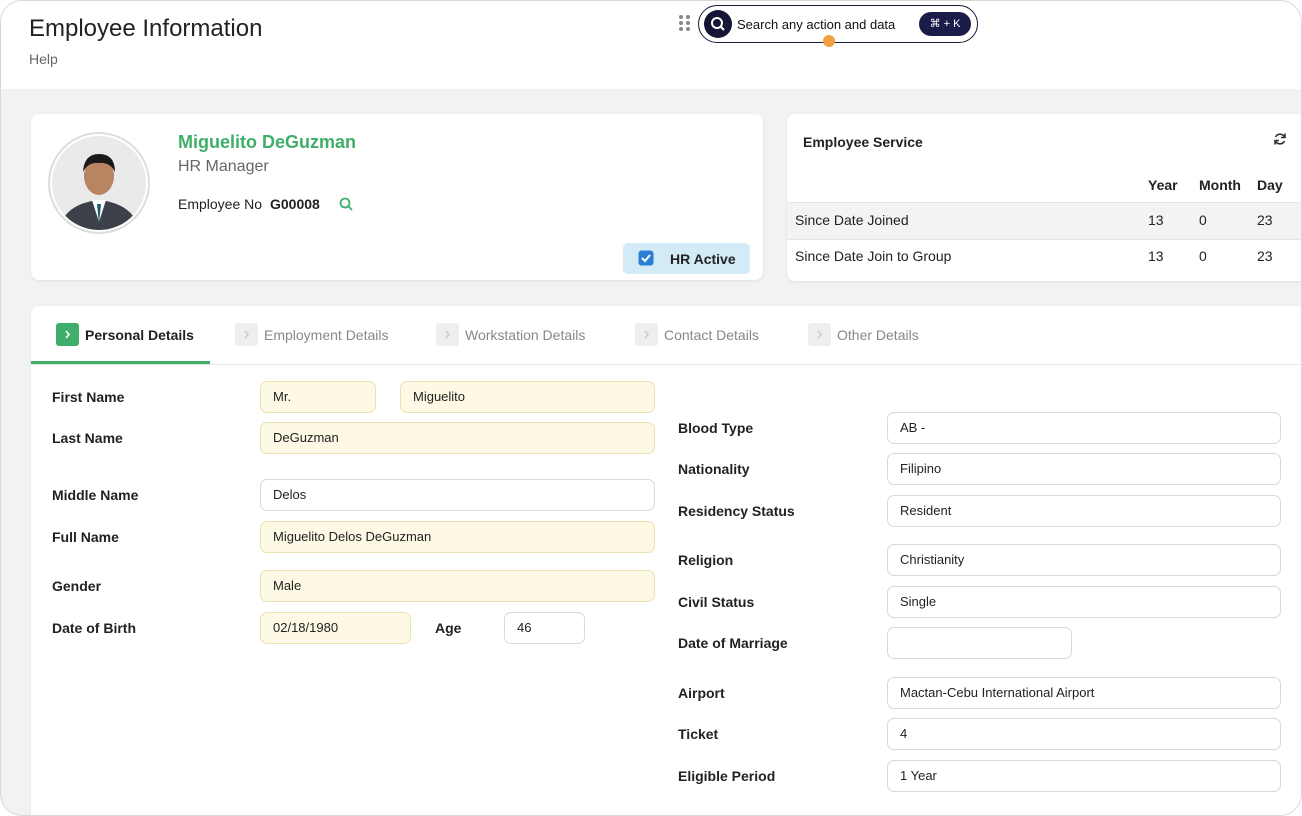  I want to click on field-label: Date of Marriage, so click(733, 643).